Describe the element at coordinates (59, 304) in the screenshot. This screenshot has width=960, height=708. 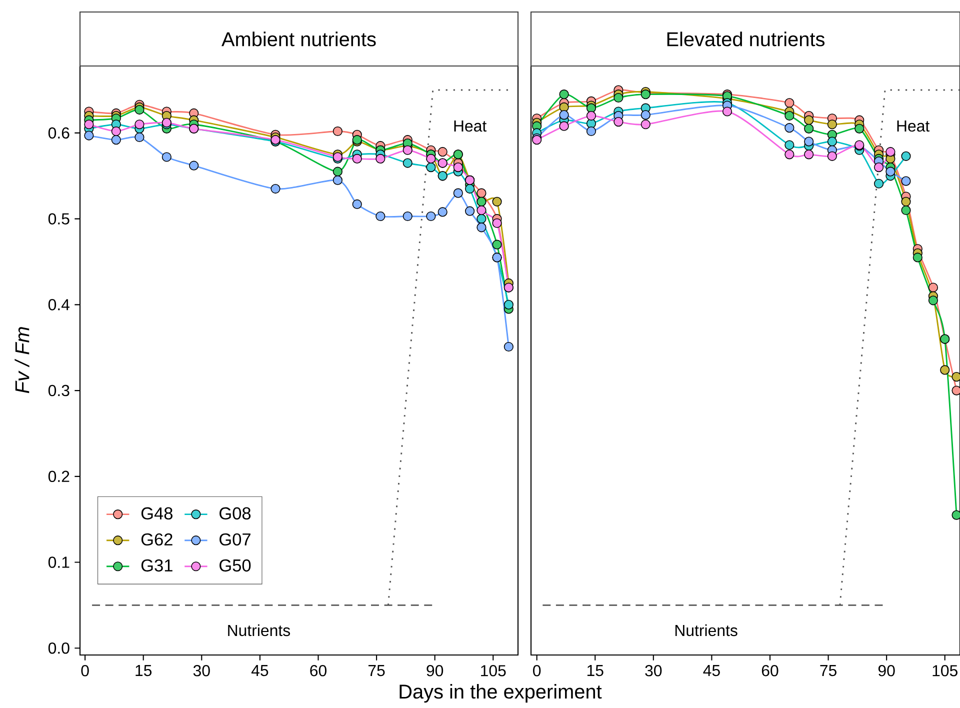
I see `y-tick-label: 0.4` at that location.